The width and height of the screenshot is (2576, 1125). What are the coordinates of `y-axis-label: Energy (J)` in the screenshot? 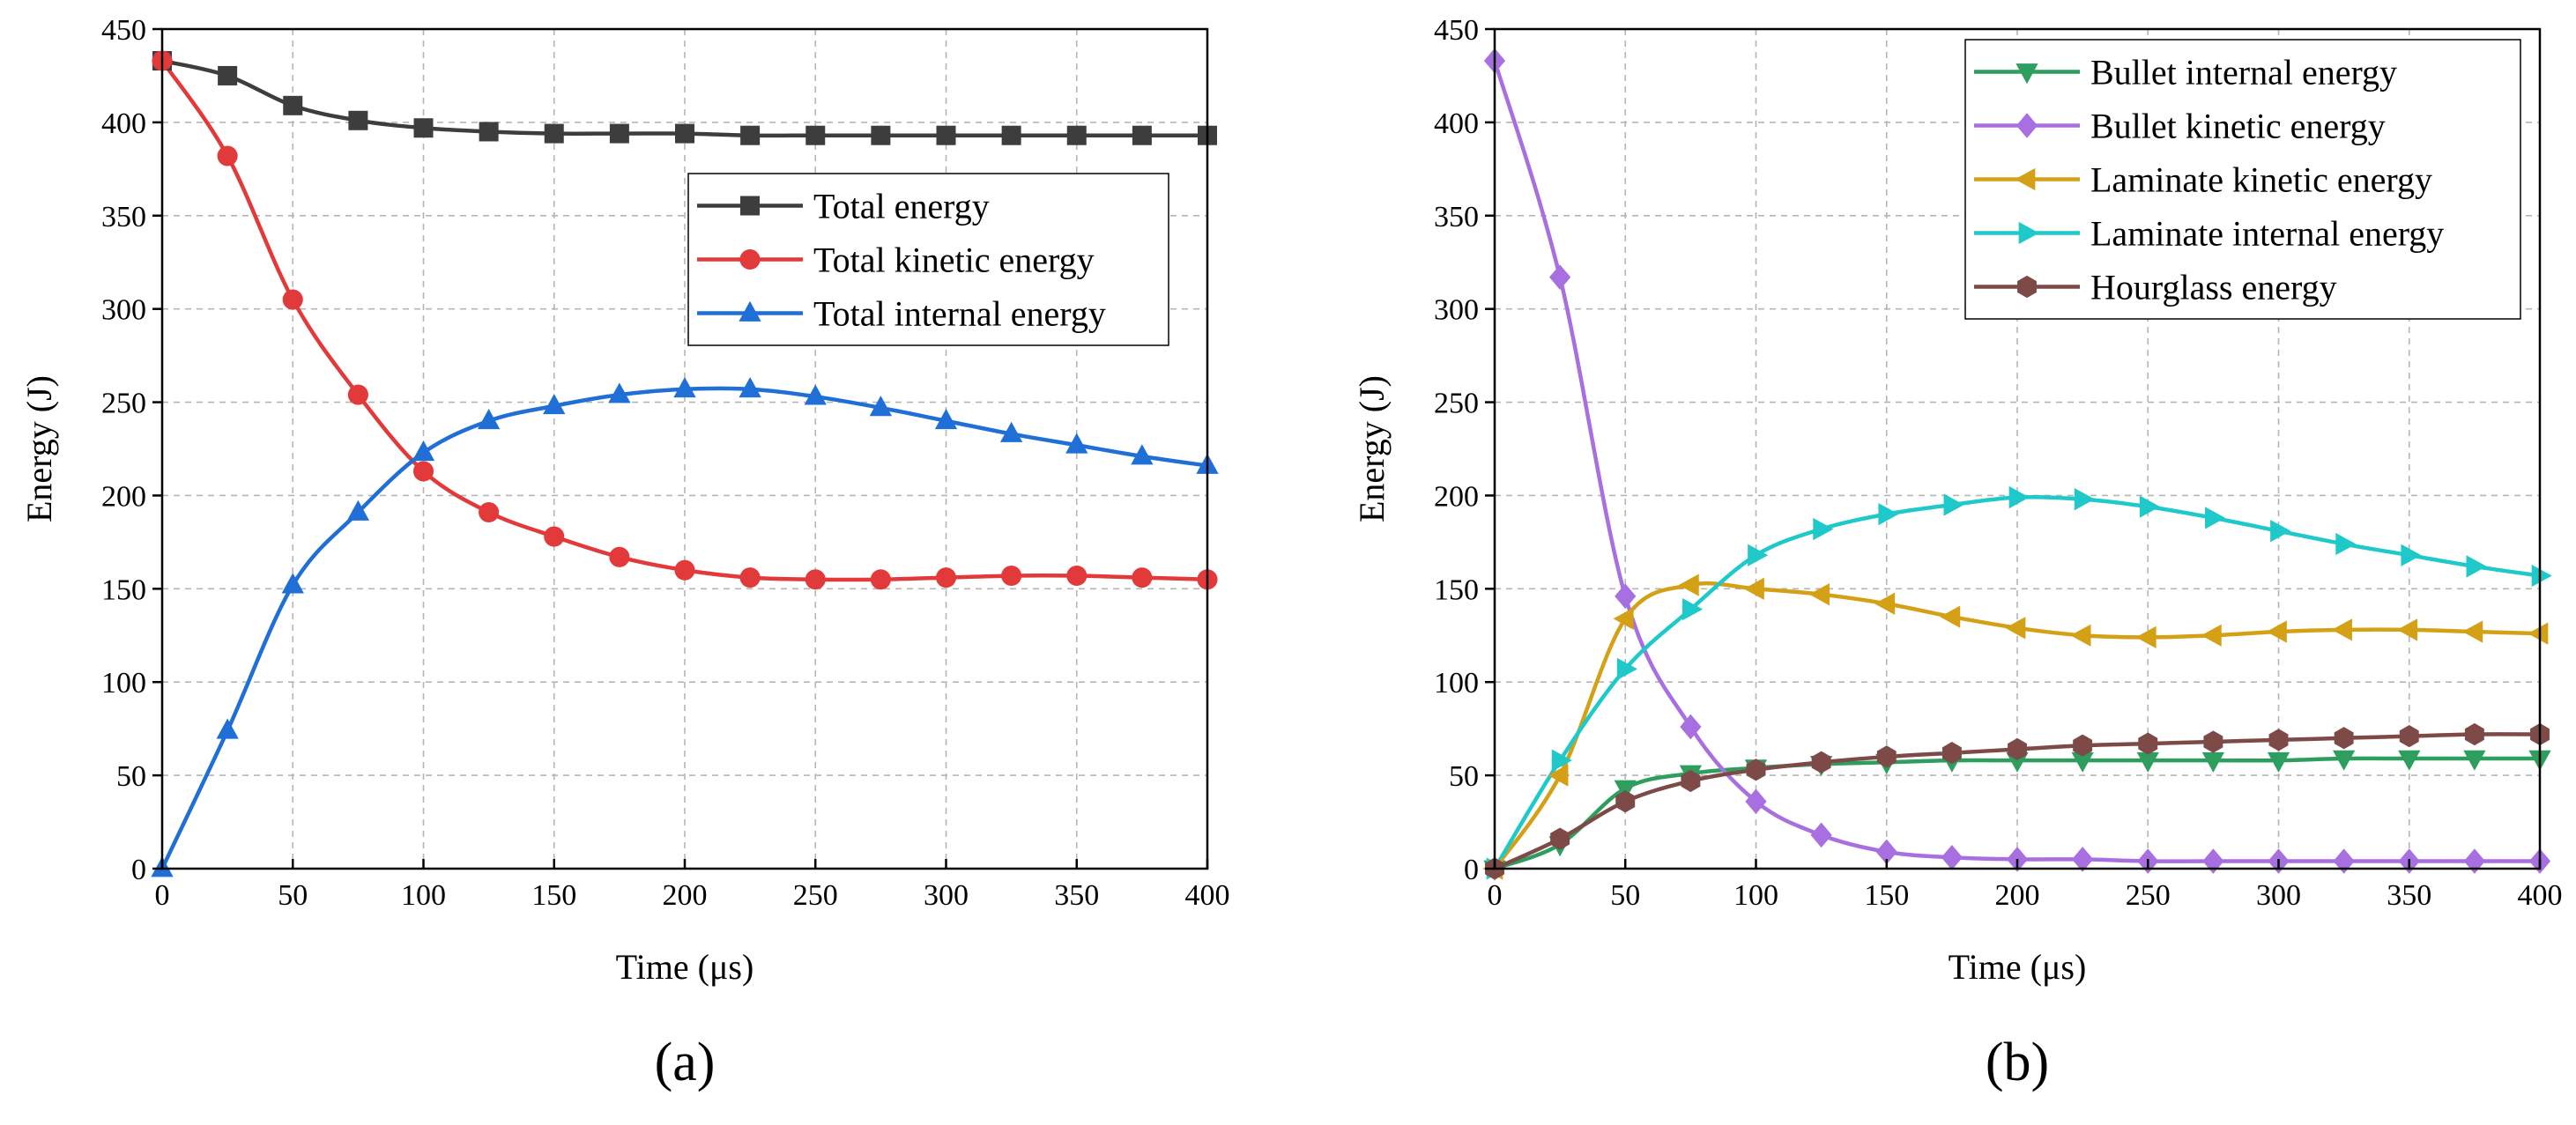 It's located at (39, 449).